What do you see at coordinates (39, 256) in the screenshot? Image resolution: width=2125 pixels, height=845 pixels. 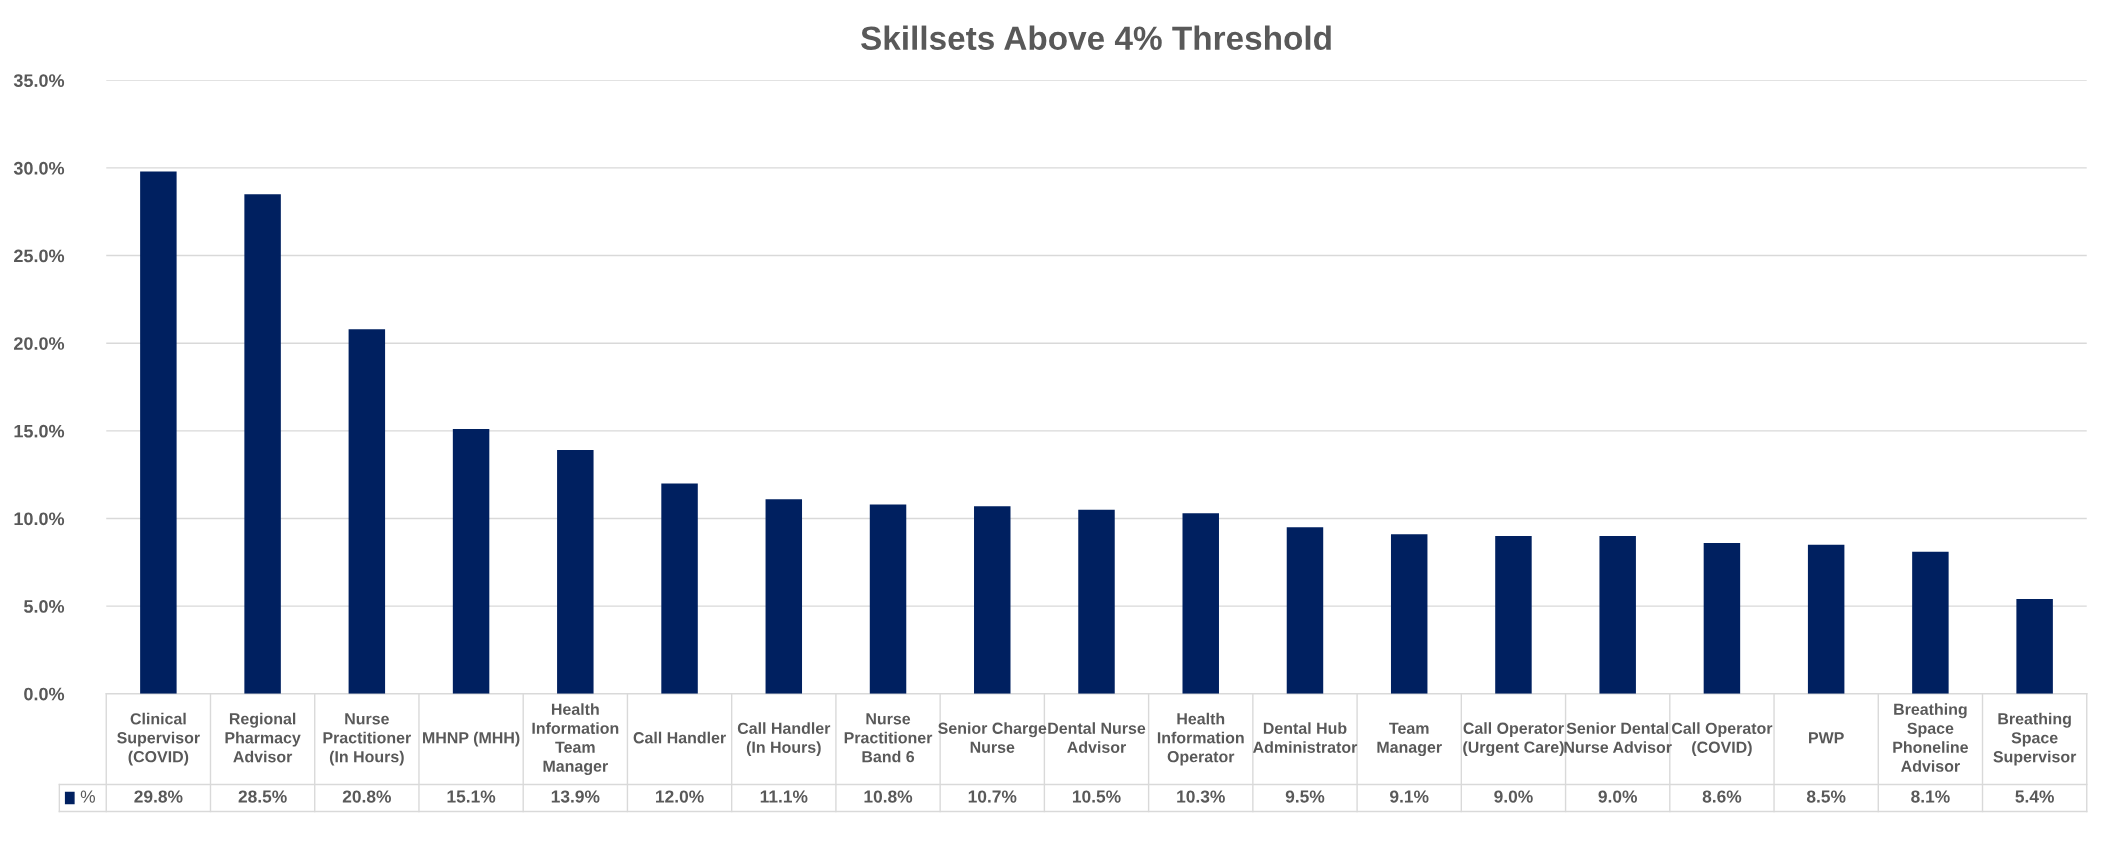 I see `y-tick-label: 25.0%` at bounding box center [39, 256].